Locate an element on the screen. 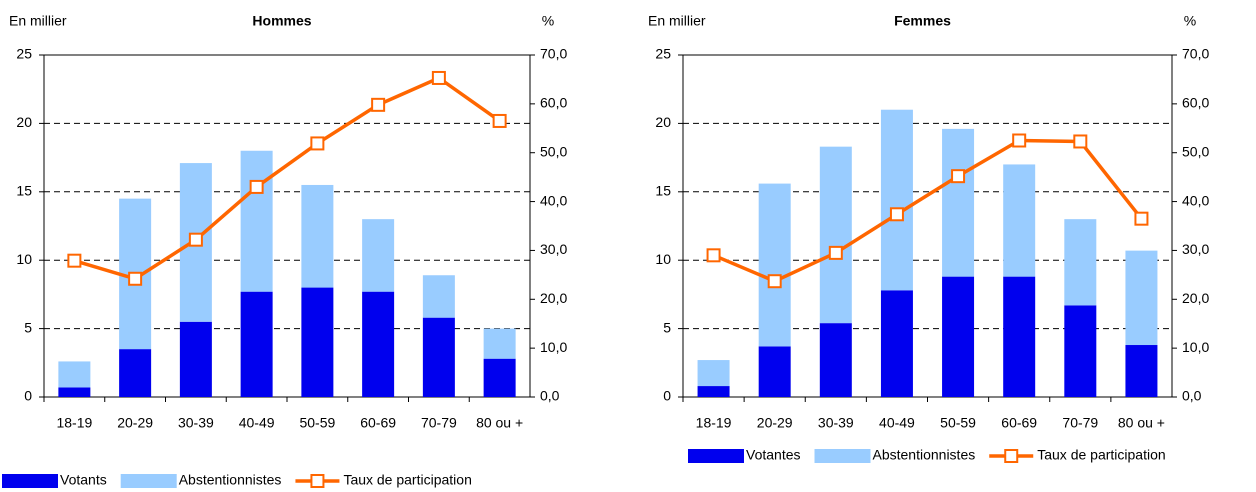 Image resolution: width=1256 pixels, height=492 pixels. chart-title: Hommes is located at coordinates (281, 21).